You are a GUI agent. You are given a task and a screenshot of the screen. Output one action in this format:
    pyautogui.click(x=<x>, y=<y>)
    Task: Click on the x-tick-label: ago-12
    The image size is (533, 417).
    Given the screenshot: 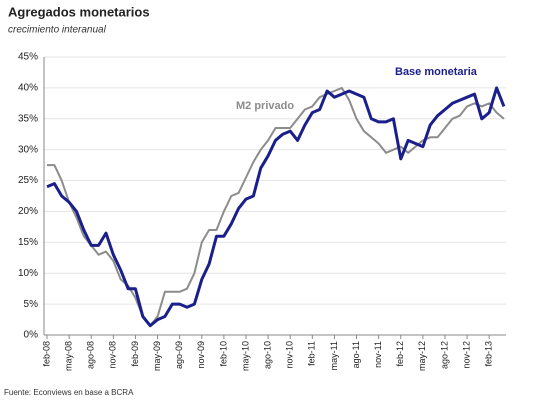 What is the action you would take?
    pyautogui.click(x=444, y=355)
    